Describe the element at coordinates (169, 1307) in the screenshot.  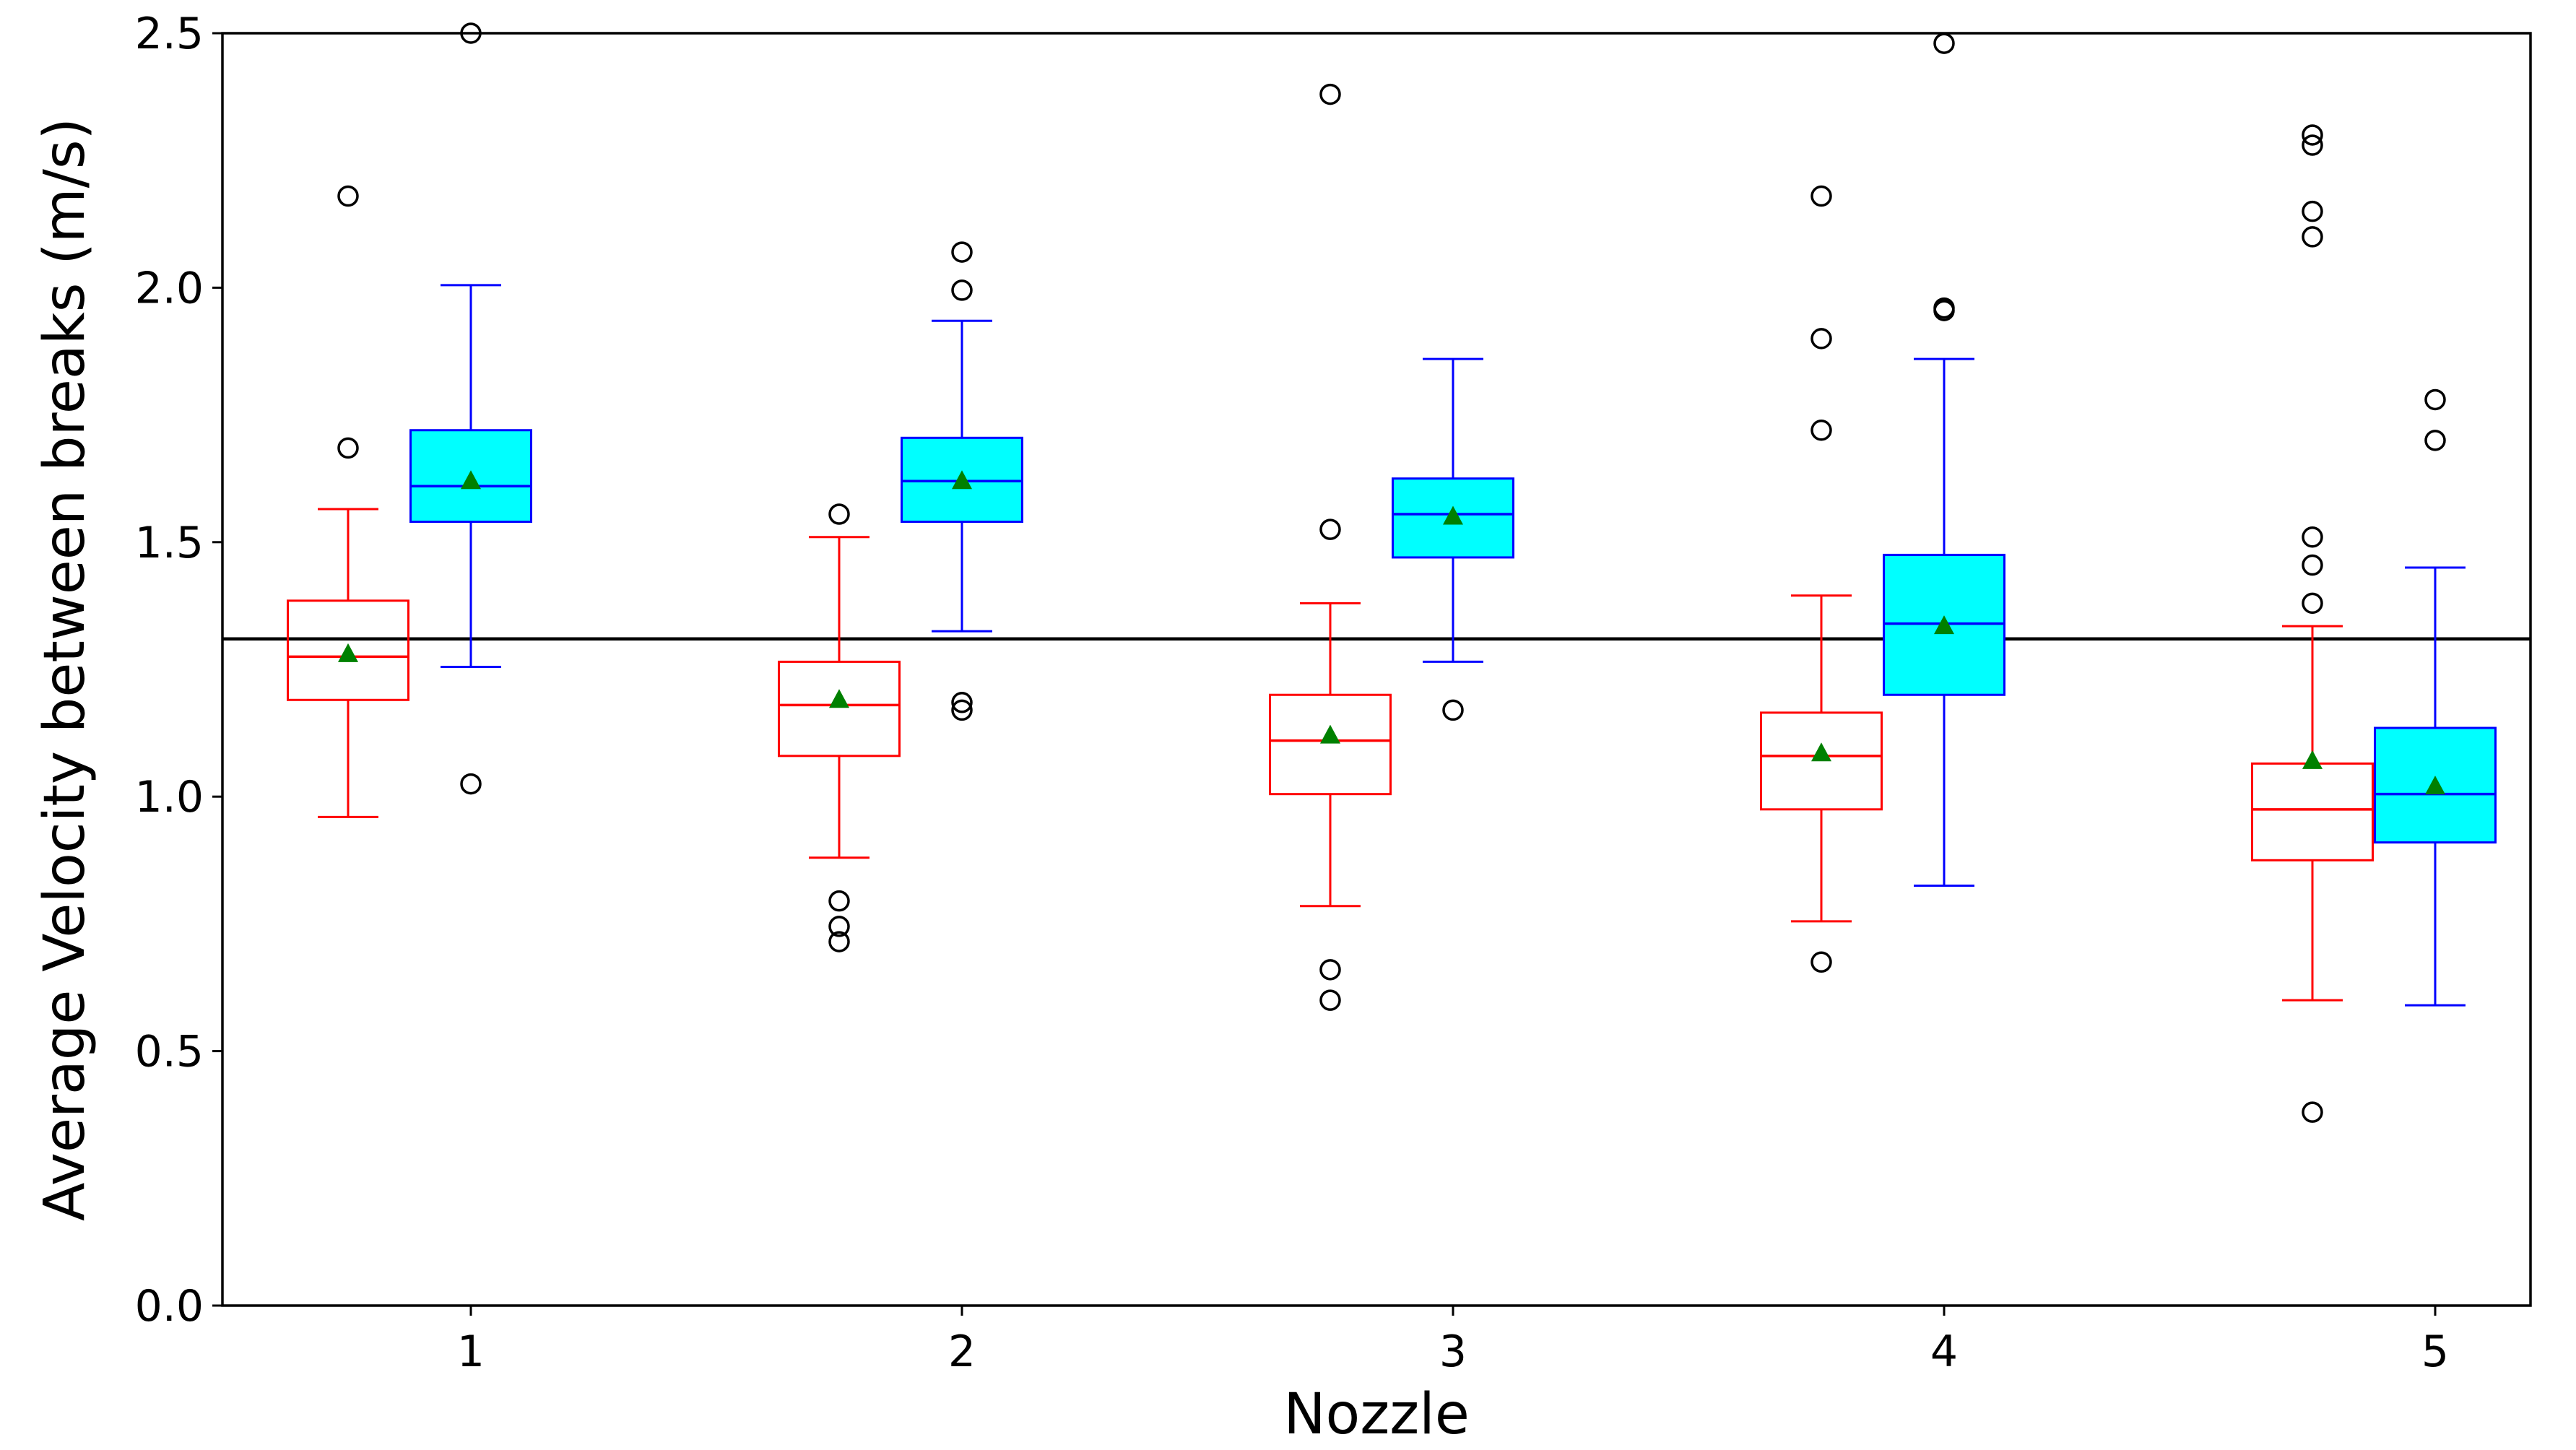
I see `y-tick-label: 0.0` at that location.